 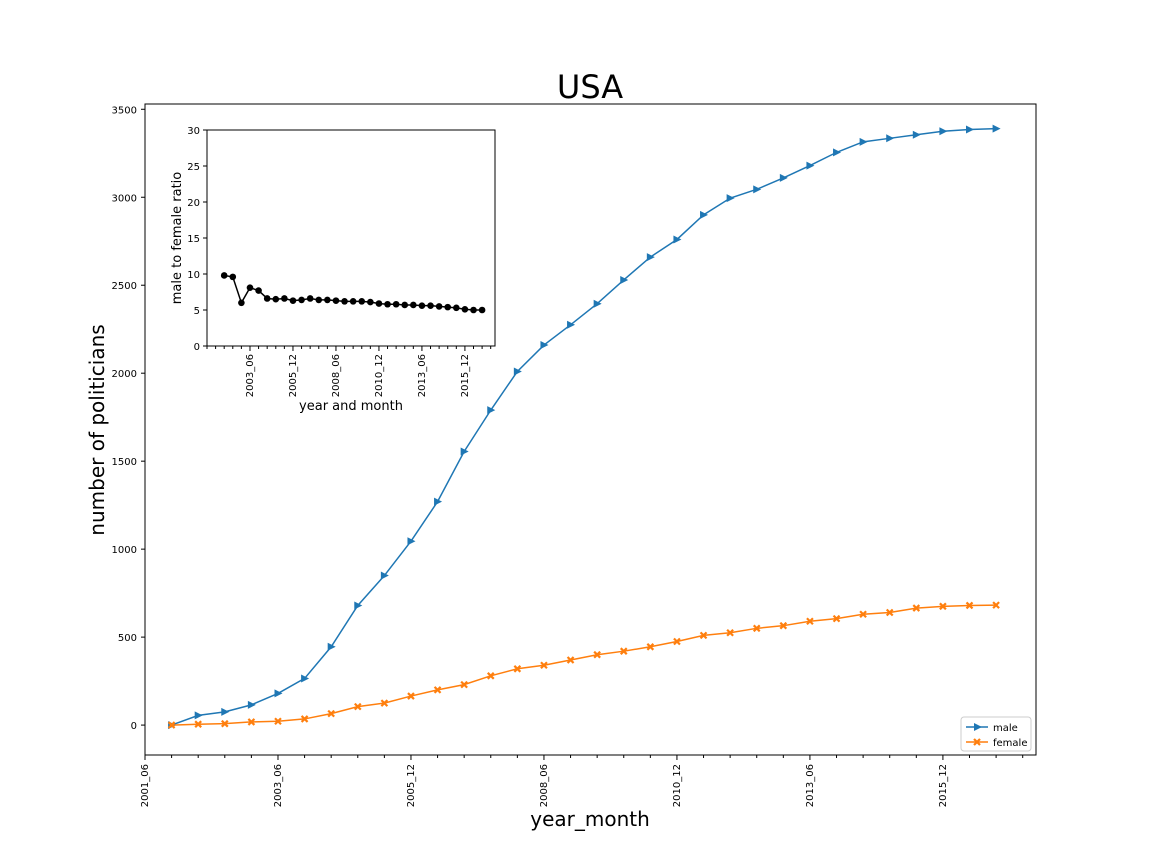 What do you see at coordinates (978, 727) in the screenshot?
I see `legend-male-marker` at bounding box center [978, 727].